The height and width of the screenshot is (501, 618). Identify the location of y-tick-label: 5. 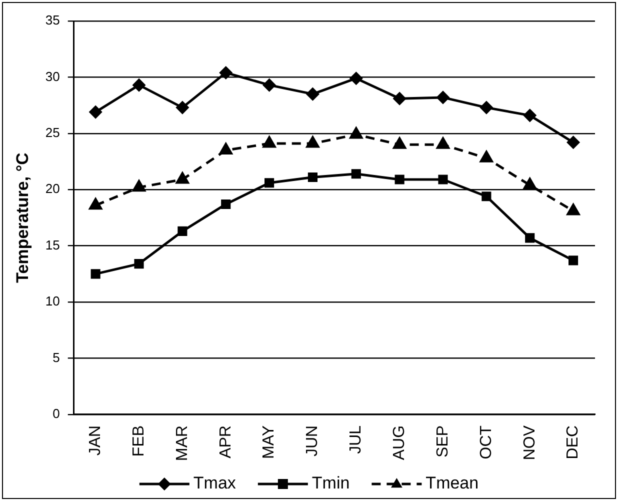
(56, 357).